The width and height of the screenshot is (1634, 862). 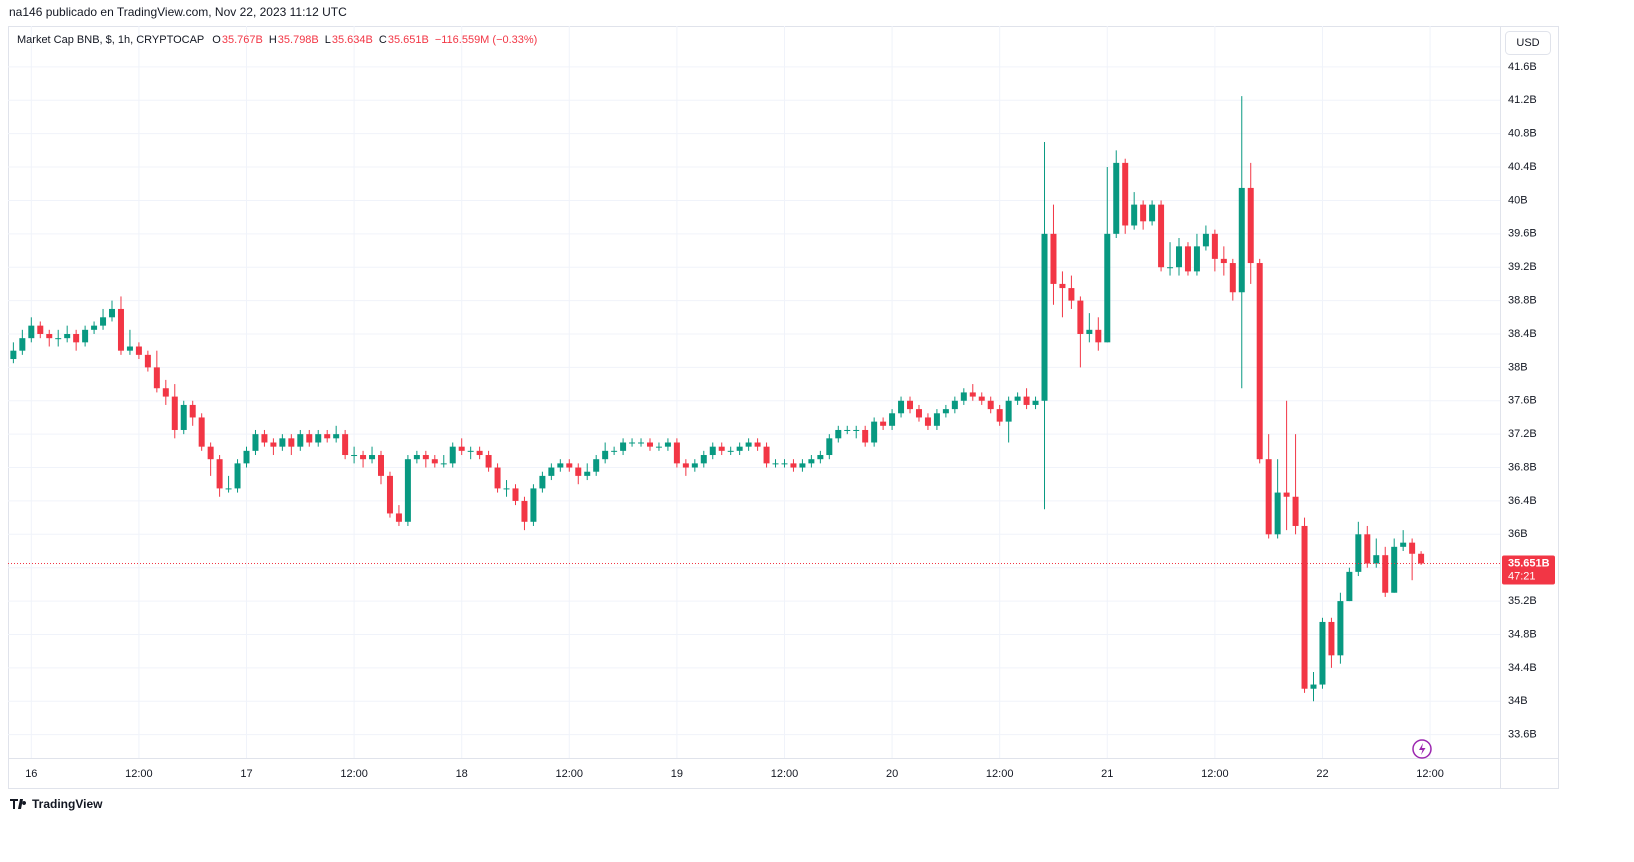 What do you see at coordinates (216, 40) in the screenshot?
I see `legend-key: O` at bounding box center [216, 40].